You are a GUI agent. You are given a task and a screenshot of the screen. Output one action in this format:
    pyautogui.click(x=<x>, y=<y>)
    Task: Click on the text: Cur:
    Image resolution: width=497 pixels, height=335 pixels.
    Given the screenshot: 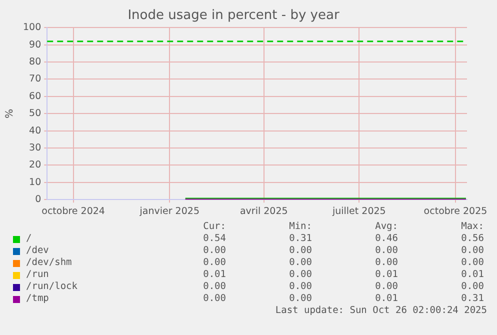 What is the action you would take?
    pyautogui.click(x=214, y=227)
    